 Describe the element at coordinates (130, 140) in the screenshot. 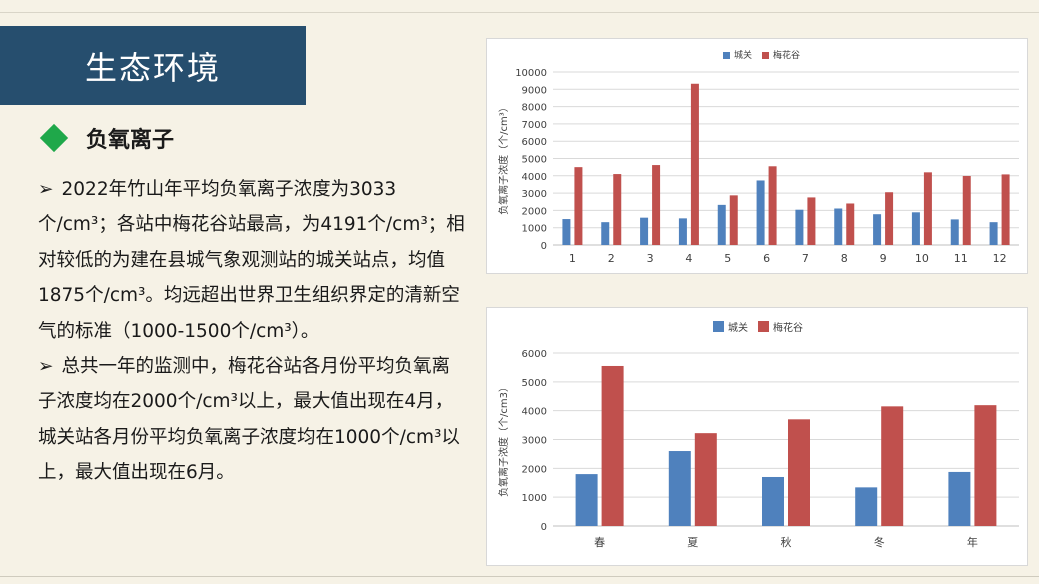

I see `section-heading-text: 负氧离子` at that location.